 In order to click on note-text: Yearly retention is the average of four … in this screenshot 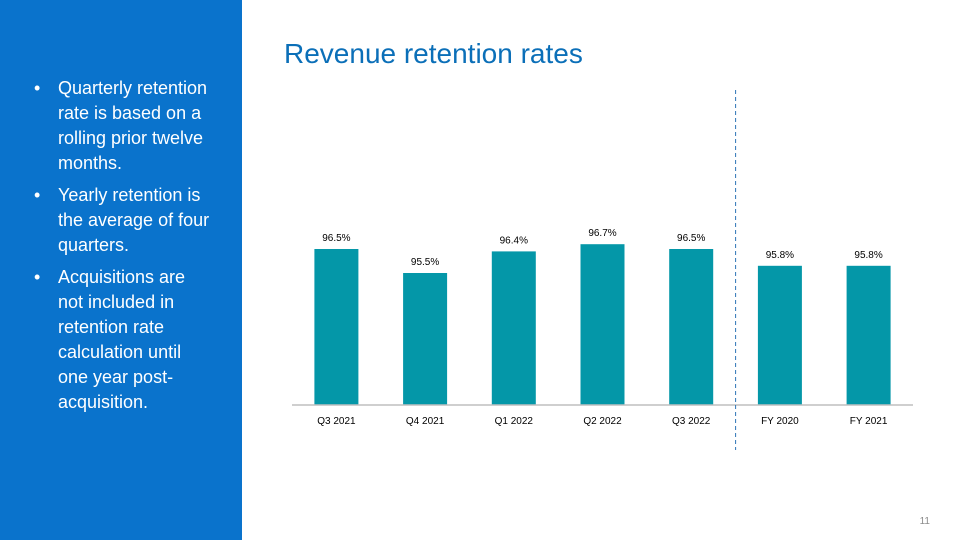, I will do `click(134, 220)`.